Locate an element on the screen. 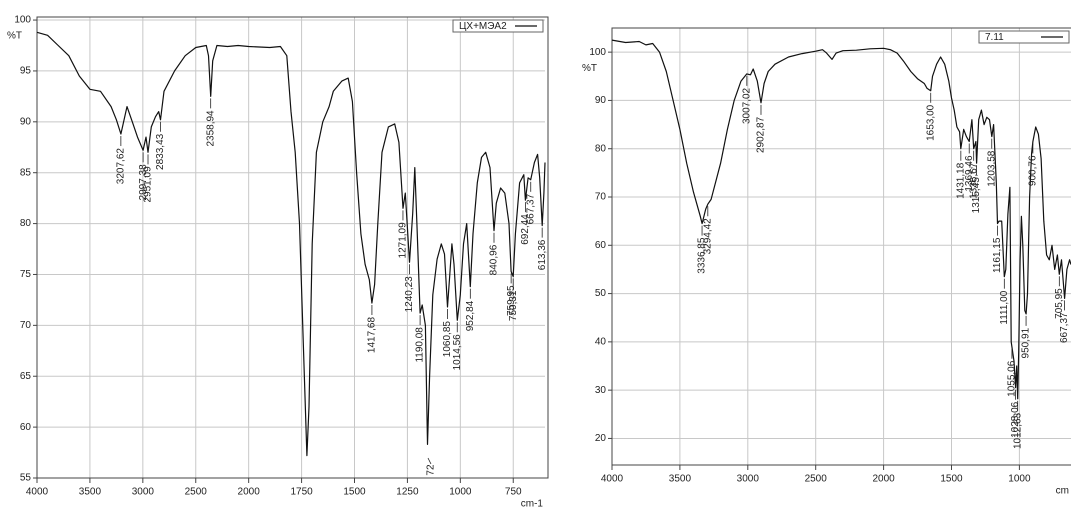 This screenshot has width=1071, height=507. peak-label: 1060,85 is located at coordinates (447, 339).